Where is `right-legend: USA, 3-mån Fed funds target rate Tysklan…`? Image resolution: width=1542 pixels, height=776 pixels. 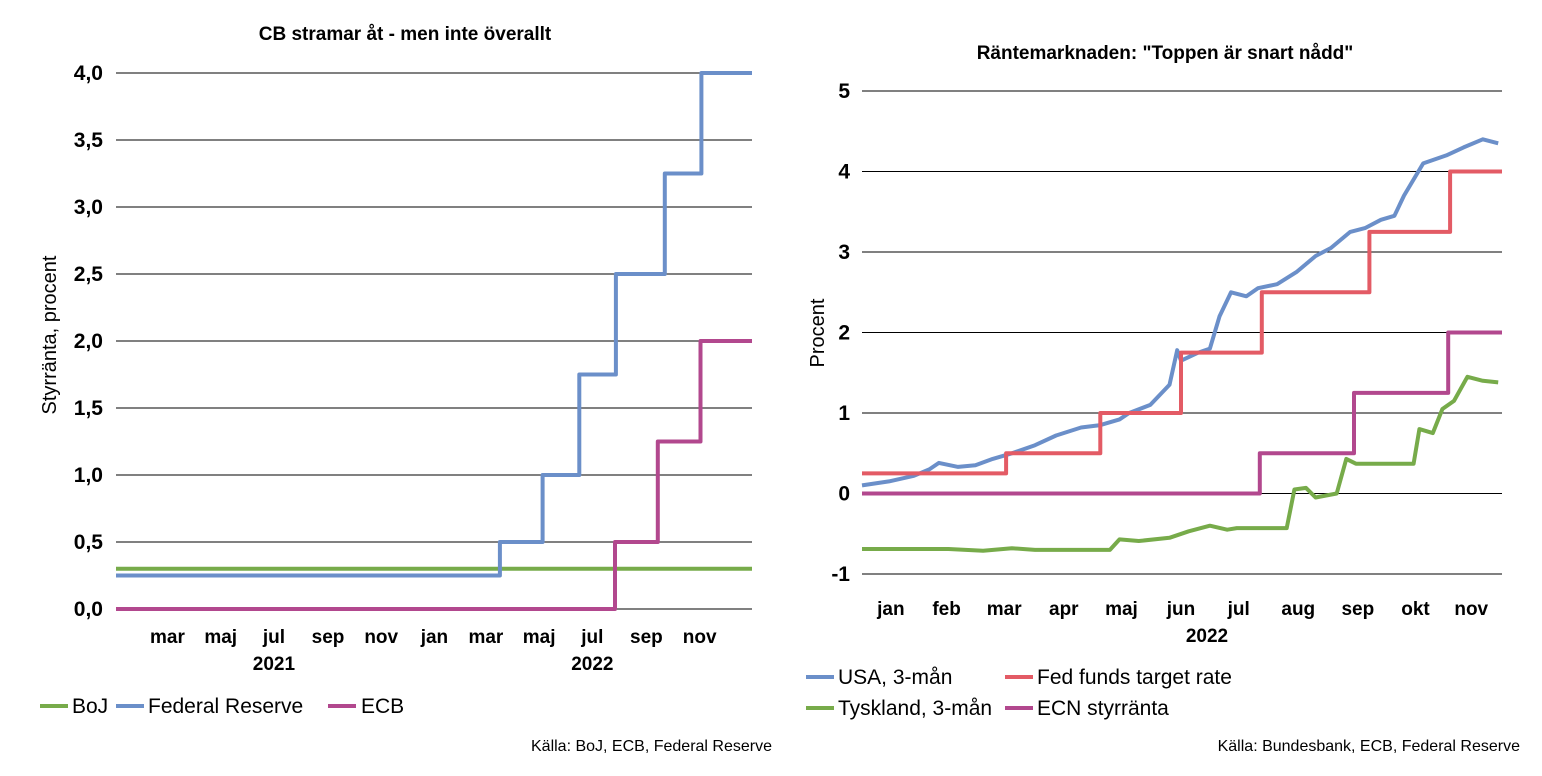
right-legend: USA, 3-mån Fed funds target rate Tysklan… is located at coordinates (1019, 693).